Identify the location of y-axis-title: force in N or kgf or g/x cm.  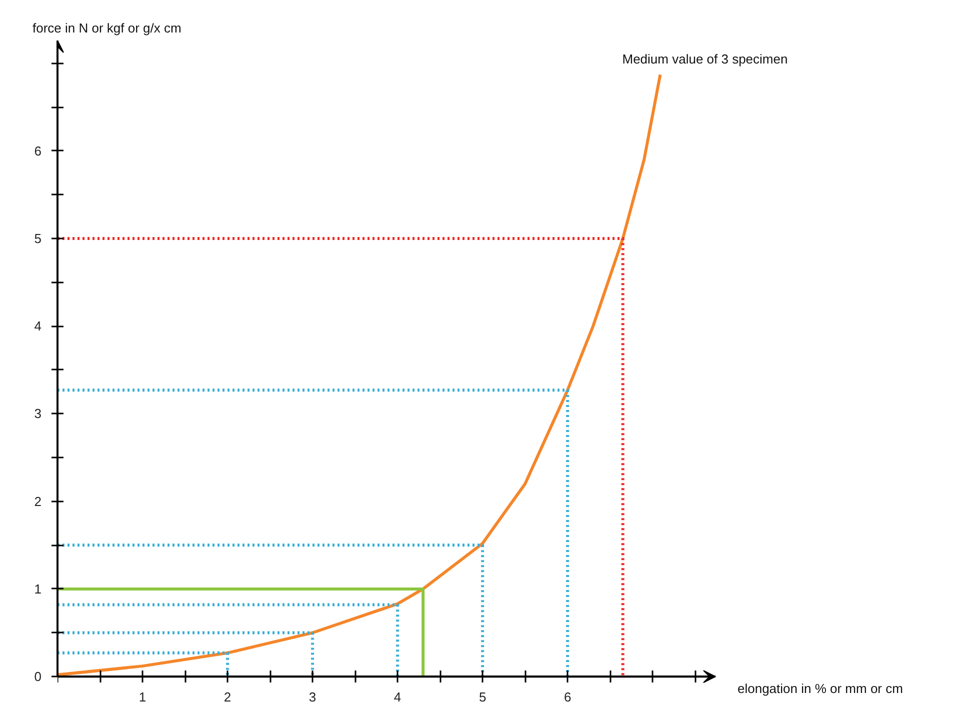
(107, 28).